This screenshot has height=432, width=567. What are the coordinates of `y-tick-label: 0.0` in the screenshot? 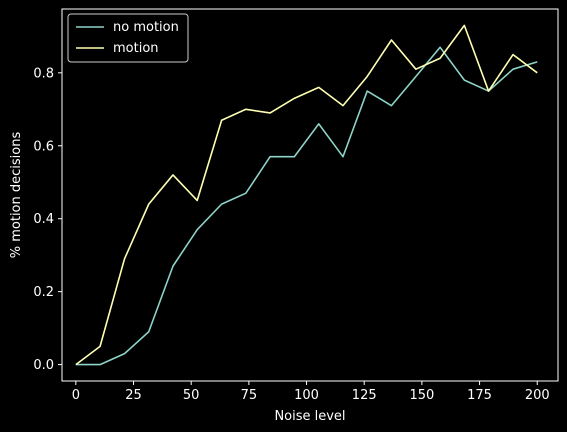 It's located at (43, 365).